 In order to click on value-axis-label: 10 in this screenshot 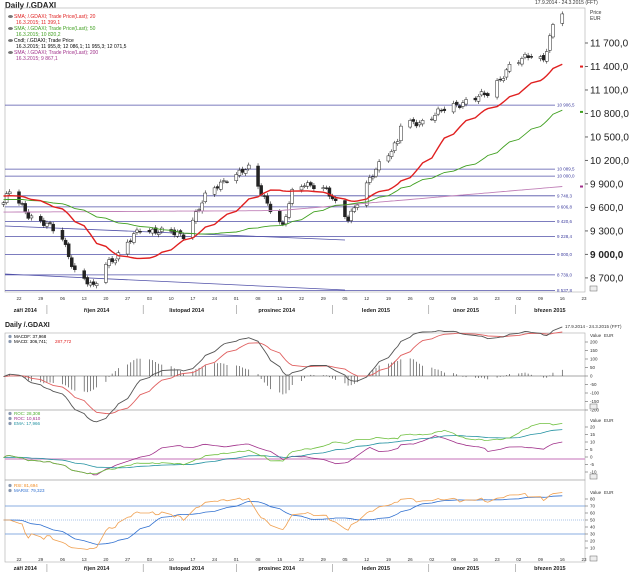, I will do `click(593, 442)`.